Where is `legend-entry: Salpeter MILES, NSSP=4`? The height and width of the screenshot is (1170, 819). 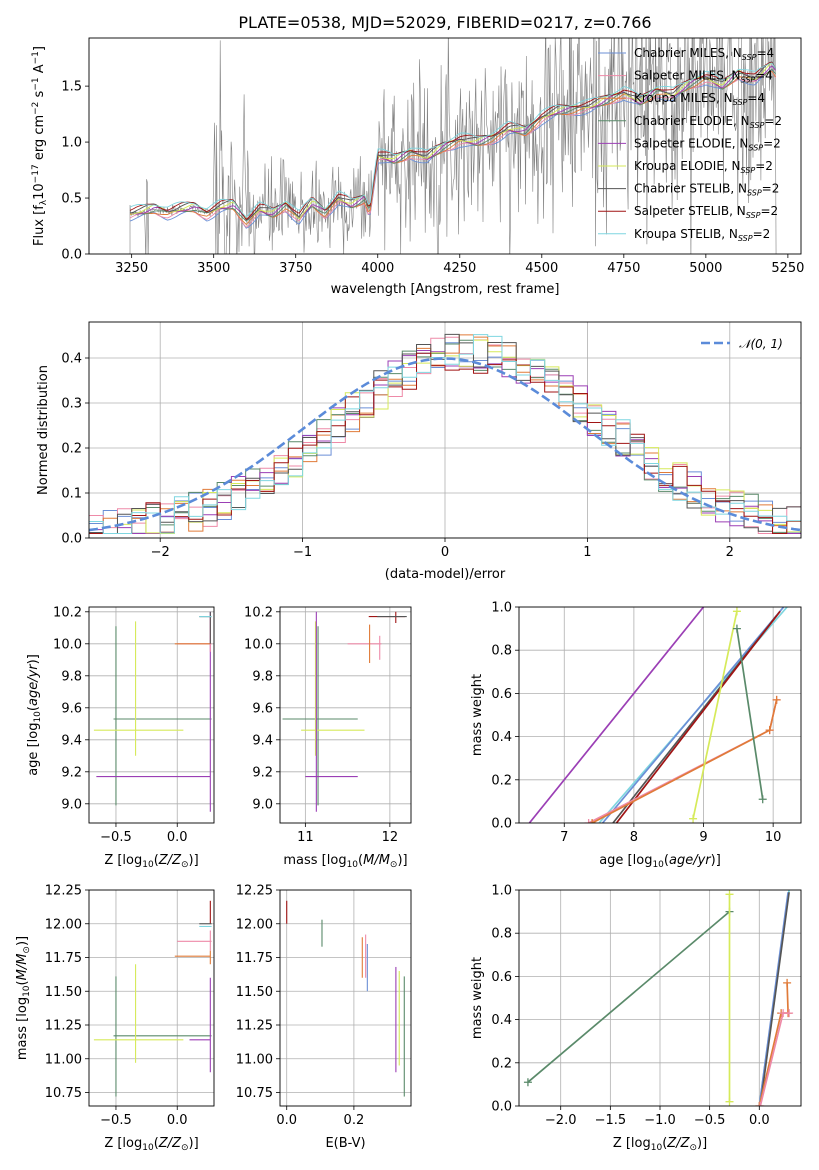 legend-entry: Salpeter MILES, NSSP=4 is located at coordinates (703, 77).